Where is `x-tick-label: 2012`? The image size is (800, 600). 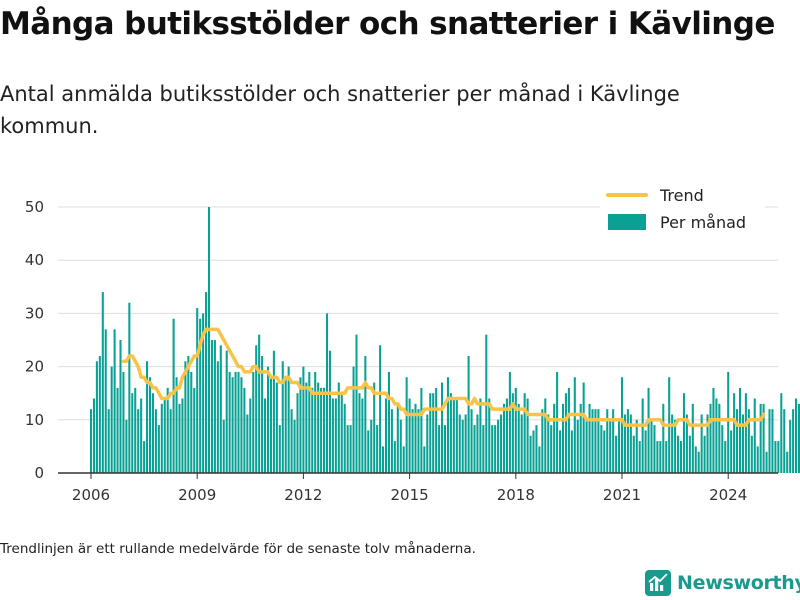 x-tick-label: 2012 is located at coordinates (303, 495).